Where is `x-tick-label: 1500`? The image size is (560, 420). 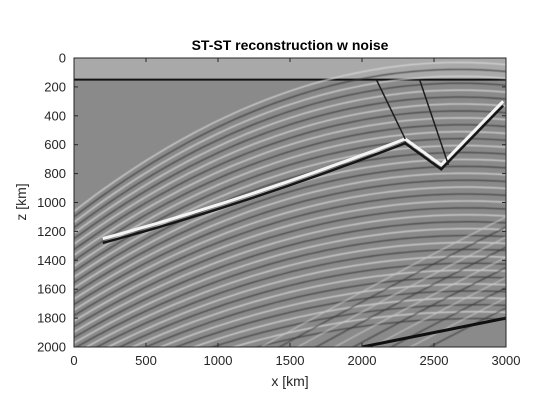
x-tick-label: 1500 is located at coordinates (290, 360).